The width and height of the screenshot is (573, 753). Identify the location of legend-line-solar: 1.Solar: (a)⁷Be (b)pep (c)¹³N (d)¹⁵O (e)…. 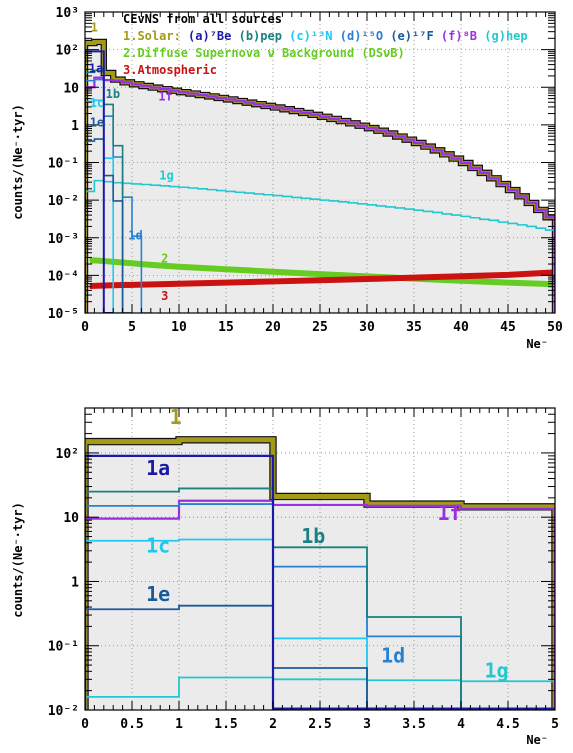
(325, 36).